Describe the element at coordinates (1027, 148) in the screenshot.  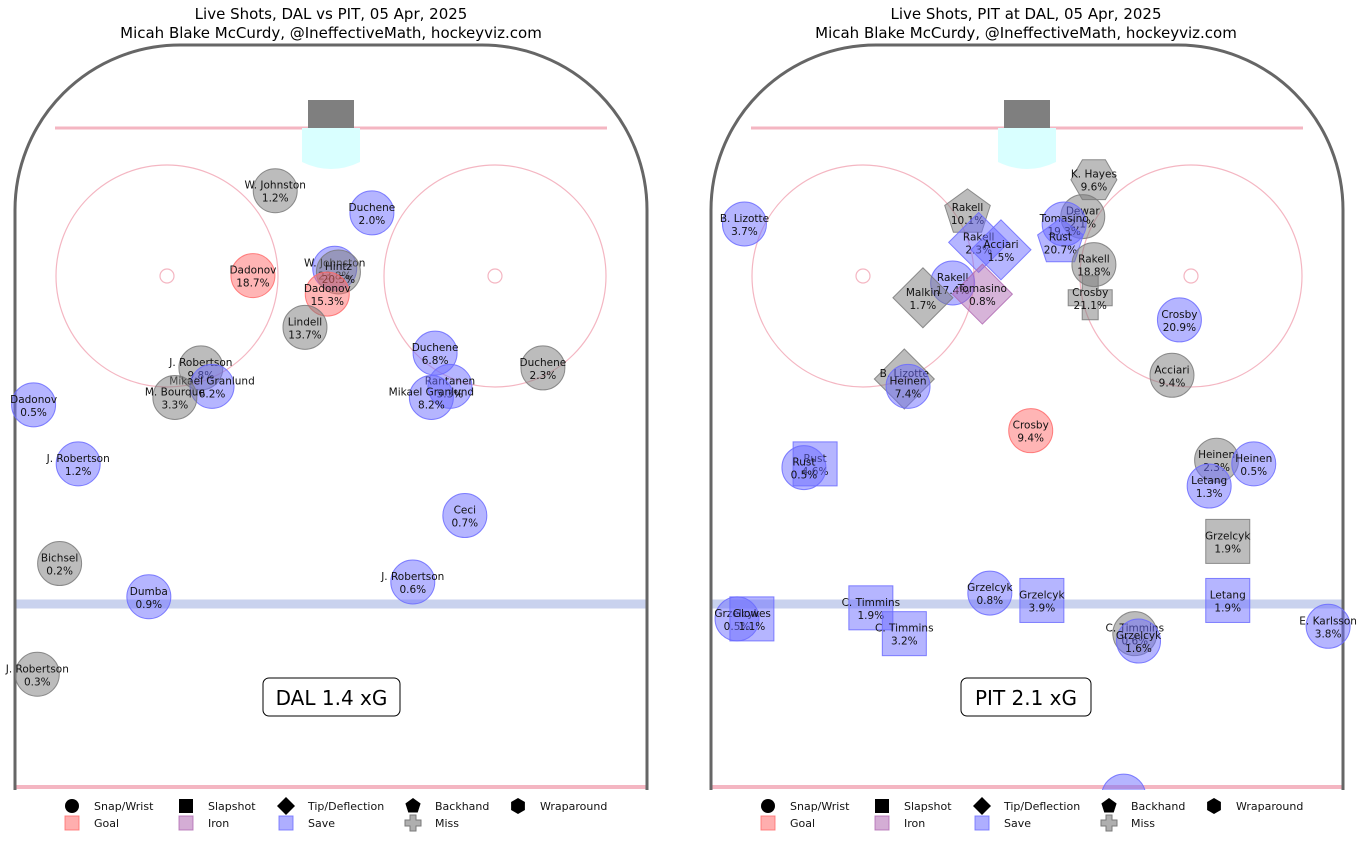
I see `crease` at that location.